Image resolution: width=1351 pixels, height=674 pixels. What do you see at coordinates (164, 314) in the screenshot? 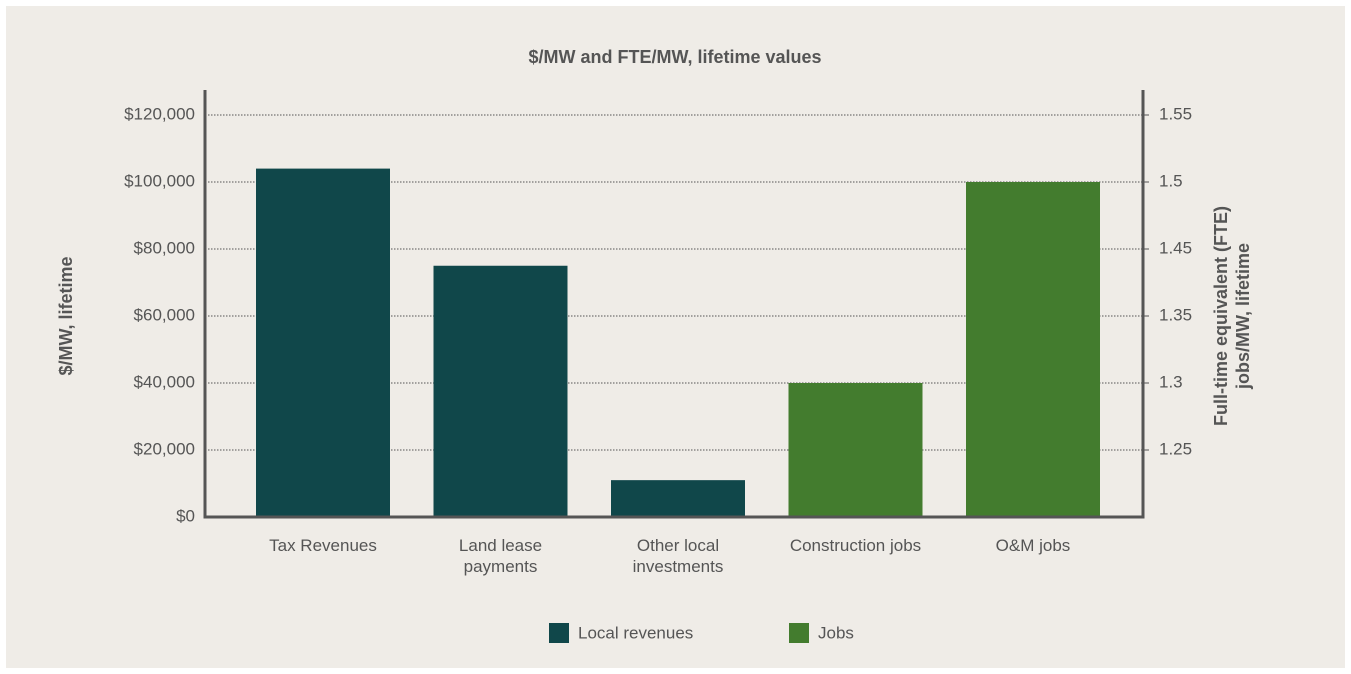
I see `y-tick-label: $60,000` at bounding box center [164, 314].